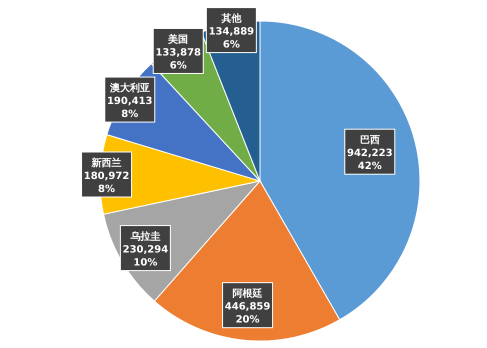 The image size is (487, 348). I want to click on data-label: 942,223 42%, so click(369, 160).